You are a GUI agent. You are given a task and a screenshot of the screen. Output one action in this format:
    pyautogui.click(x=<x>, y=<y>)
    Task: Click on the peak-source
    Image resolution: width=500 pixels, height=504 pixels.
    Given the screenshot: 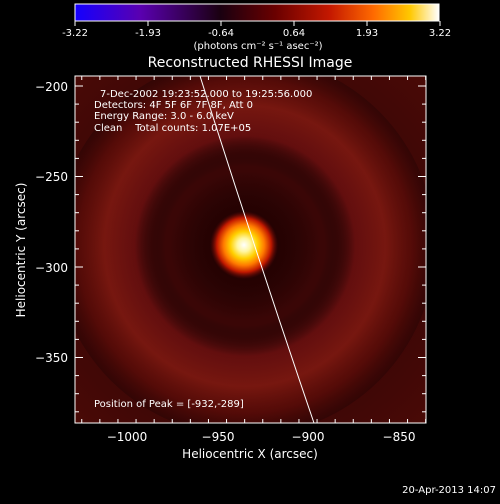 What is the action you would take?
    pyautogui.click(x=244, y=245)
    